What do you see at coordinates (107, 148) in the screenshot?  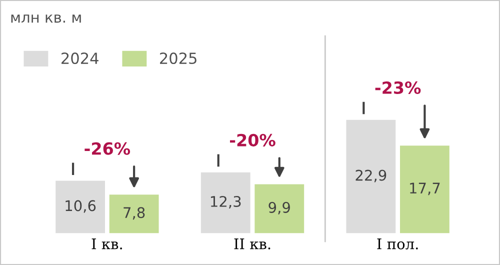 I see `annotation: -26%` at bounding box center [107, 148].